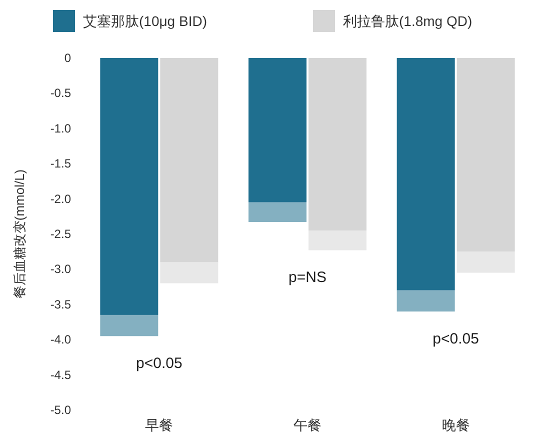  What do you see at coordinates (307, 277) in the screenshot?
I see `annotation: p=NS` at bounding box center [307, 277].